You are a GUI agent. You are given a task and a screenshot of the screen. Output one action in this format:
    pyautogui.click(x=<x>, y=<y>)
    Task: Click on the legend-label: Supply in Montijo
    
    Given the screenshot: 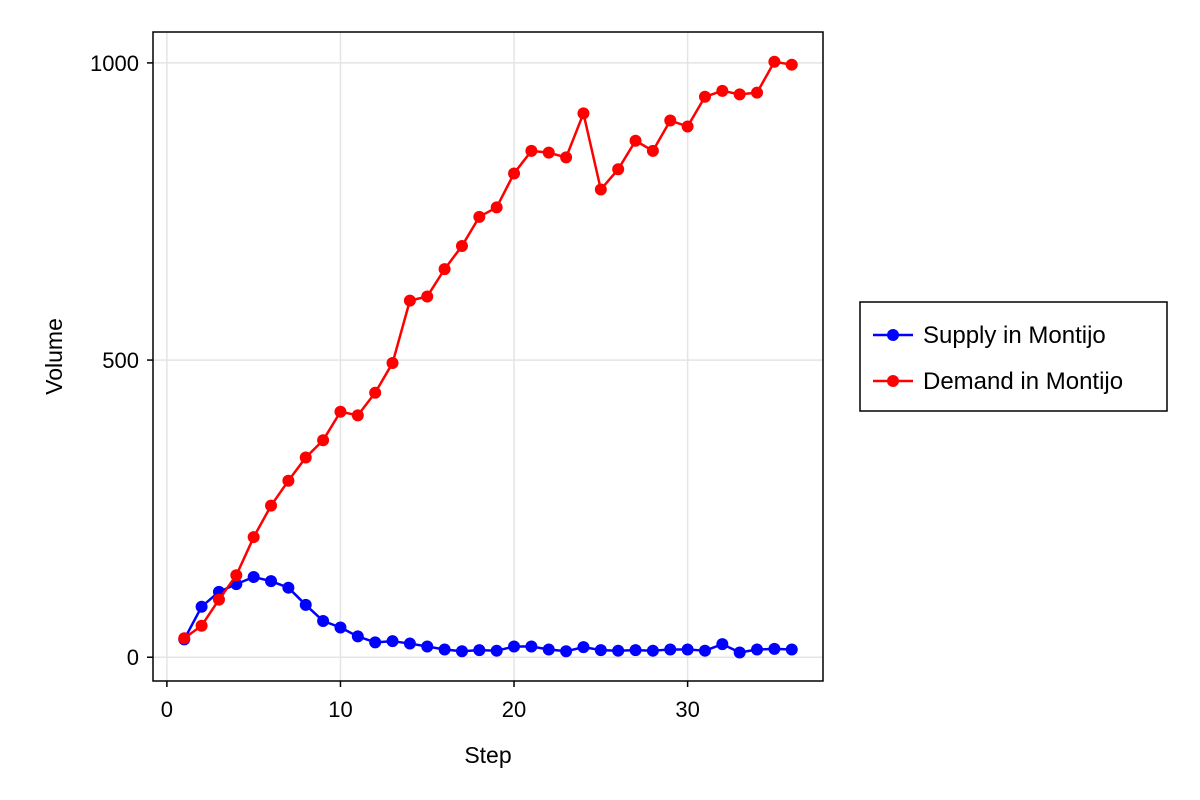 What is the action you would take?
    pyautogui.click(x=1014, y=335)
    